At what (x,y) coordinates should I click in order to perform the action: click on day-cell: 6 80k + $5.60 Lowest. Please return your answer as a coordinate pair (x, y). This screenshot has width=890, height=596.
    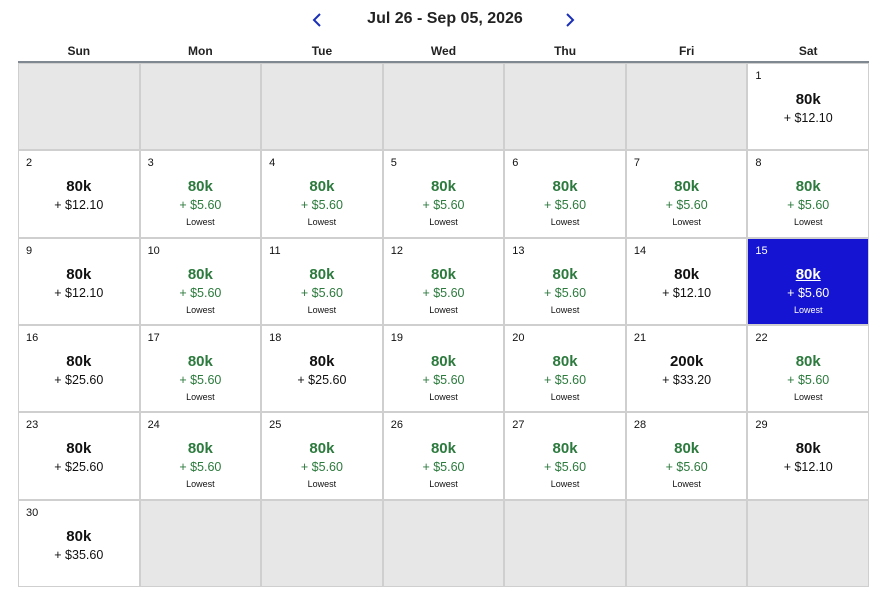
    Looking at the image, I should click on (565, 194).